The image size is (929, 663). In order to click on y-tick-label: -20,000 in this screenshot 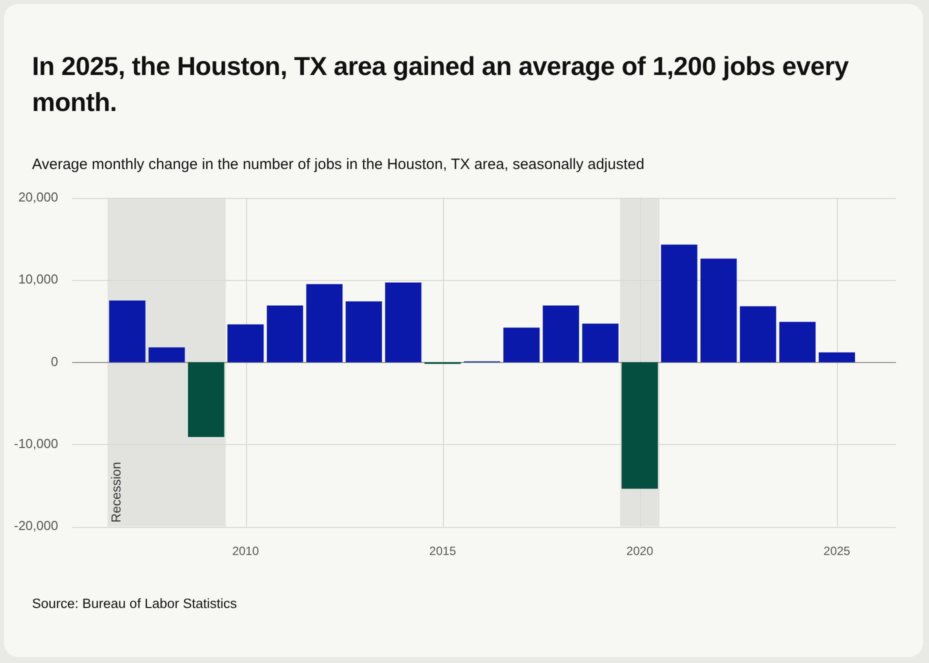, I will do `click(36, 526)`.